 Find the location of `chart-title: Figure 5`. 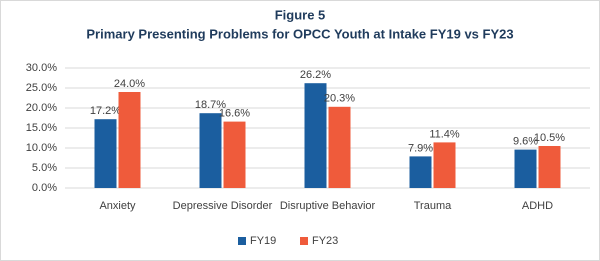

chart-title: Figure 5 is located at coordinates (300, 14).